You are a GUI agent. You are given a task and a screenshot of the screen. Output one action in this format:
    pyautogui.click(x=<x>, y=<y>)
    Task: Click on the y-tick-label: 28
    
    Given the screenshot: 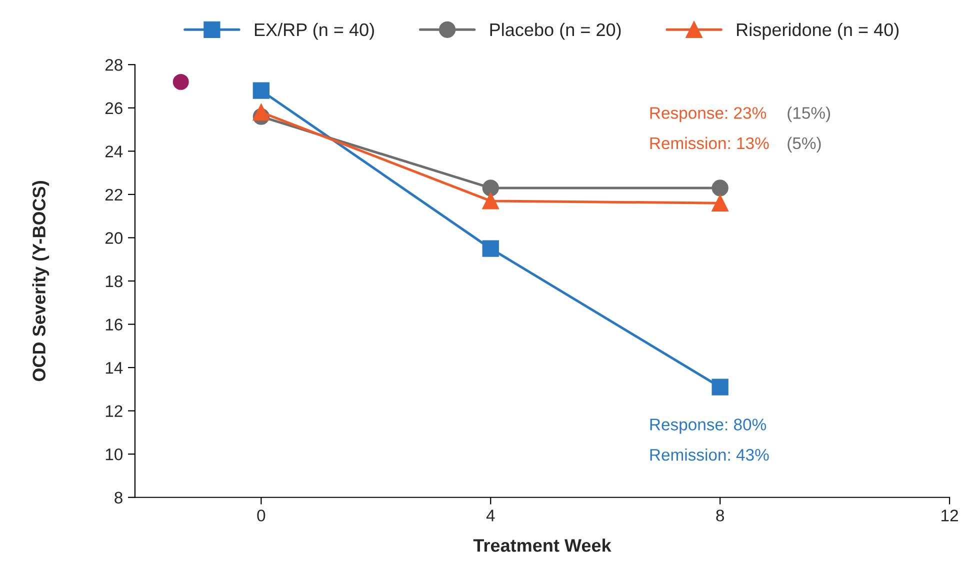 What is the action you would take?
    pyautogui.click(x=113, y=65)
    